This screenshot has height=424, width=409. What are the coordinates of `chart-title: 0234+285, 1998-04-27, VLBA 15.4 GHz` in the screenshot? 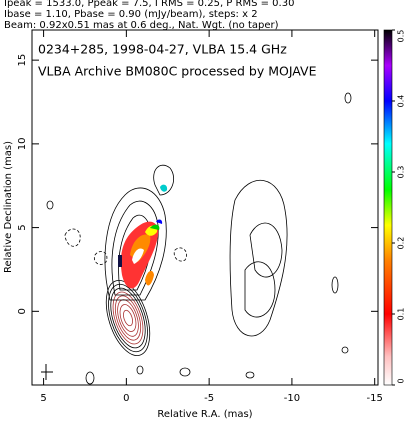 It's located at (162, 49).